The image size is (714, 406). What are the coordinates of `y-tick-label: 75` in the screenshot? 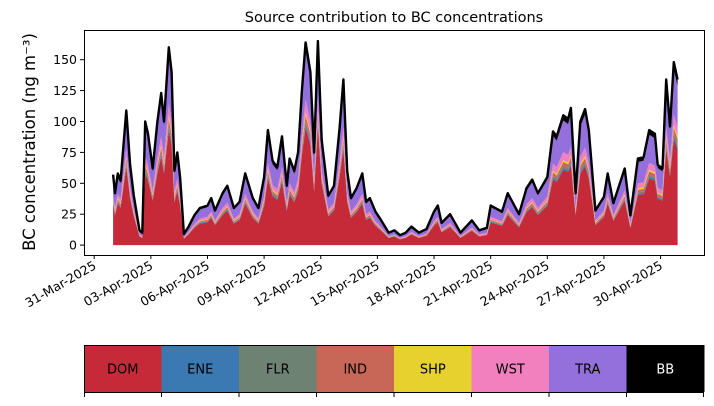 It's located at (69, 152).